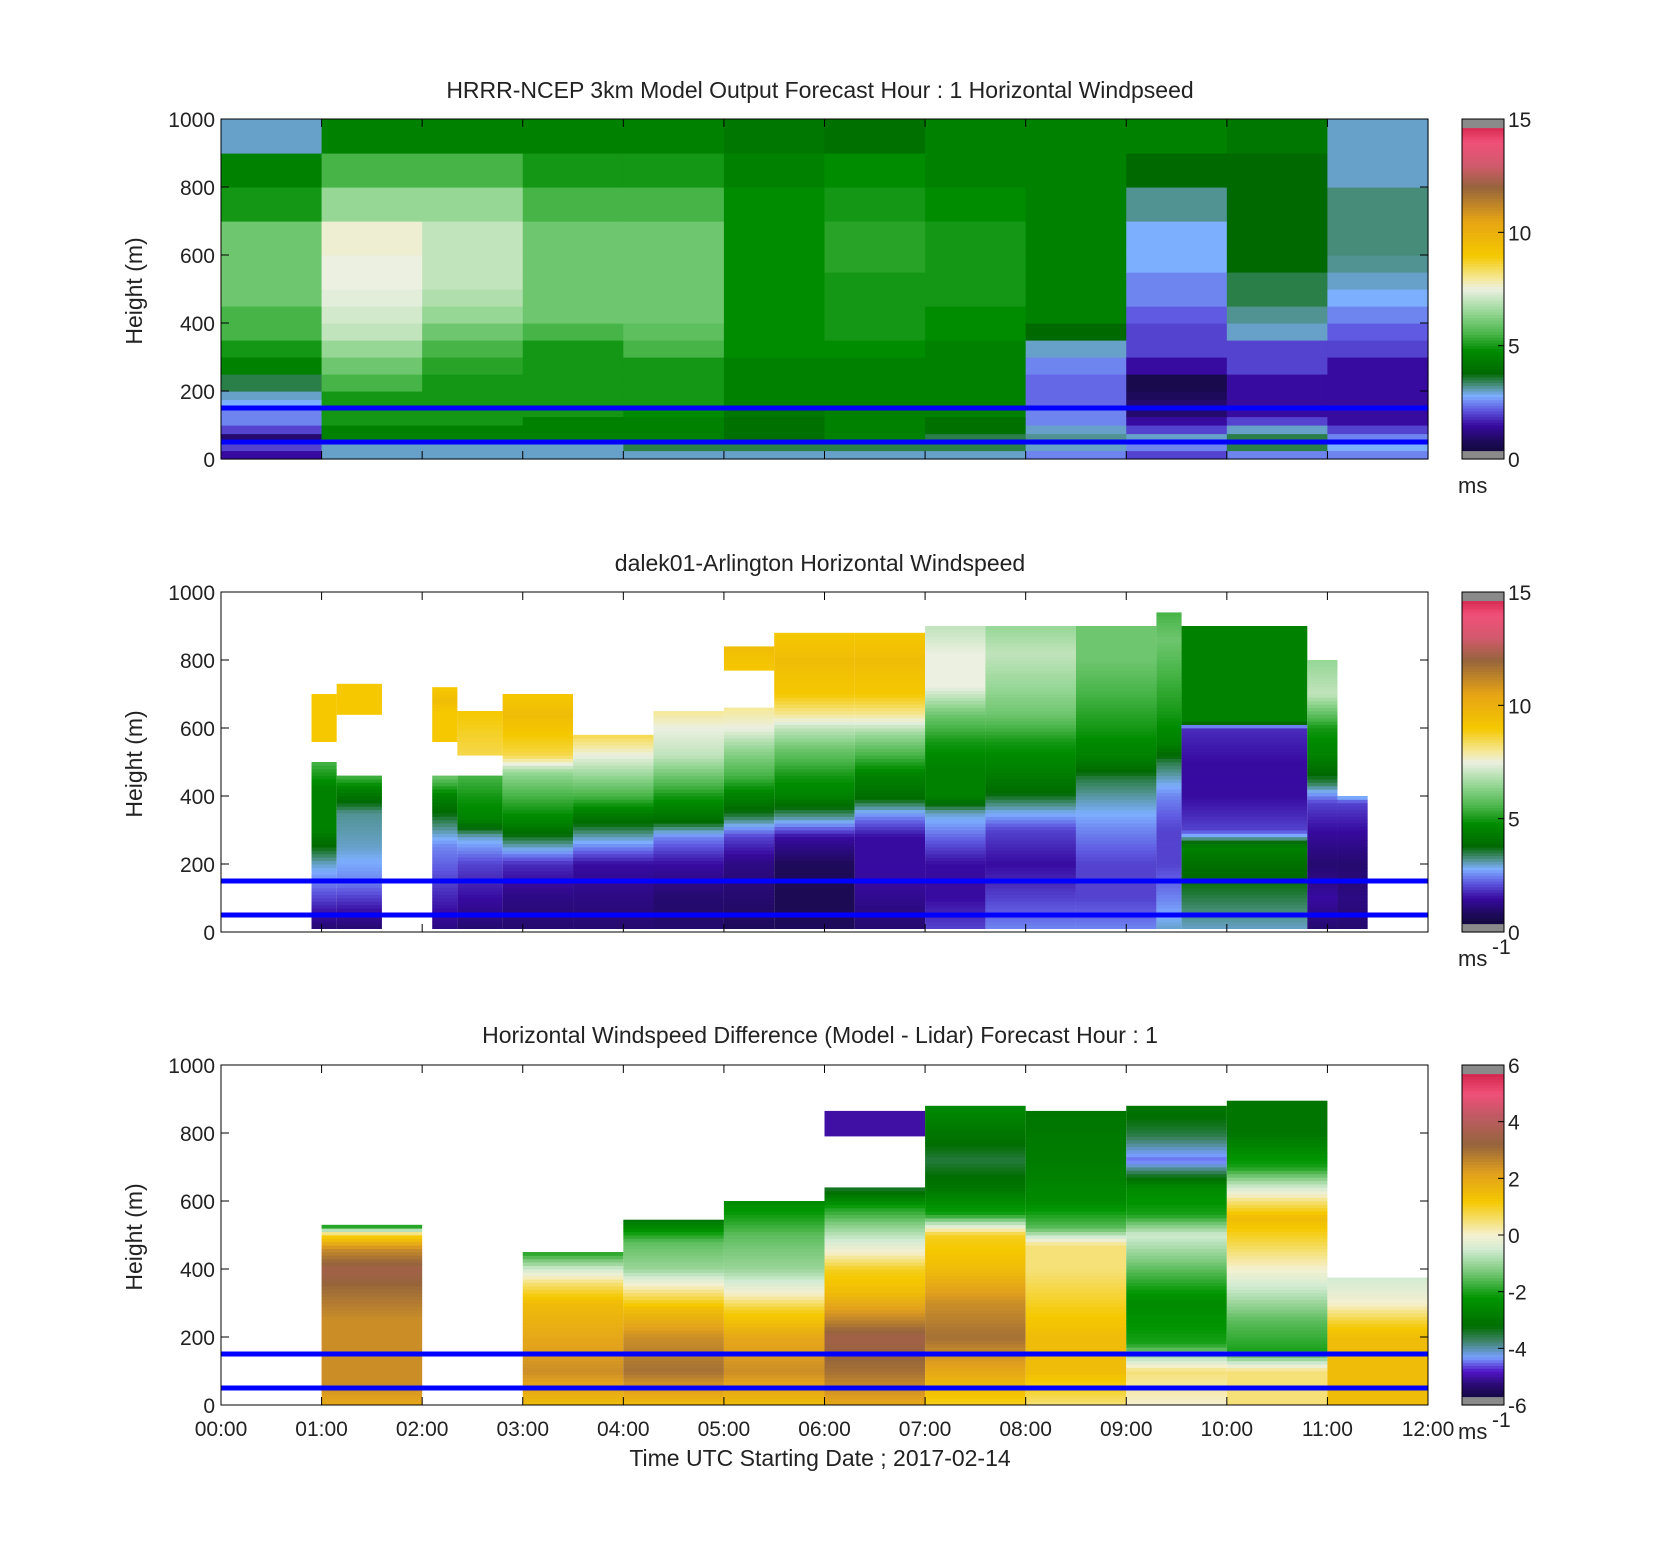  What do you see at coordinates (1501, 947) in the screenshot?
I see `colorbar-unit-exponent: -1` at bounding box center [1501, 947].